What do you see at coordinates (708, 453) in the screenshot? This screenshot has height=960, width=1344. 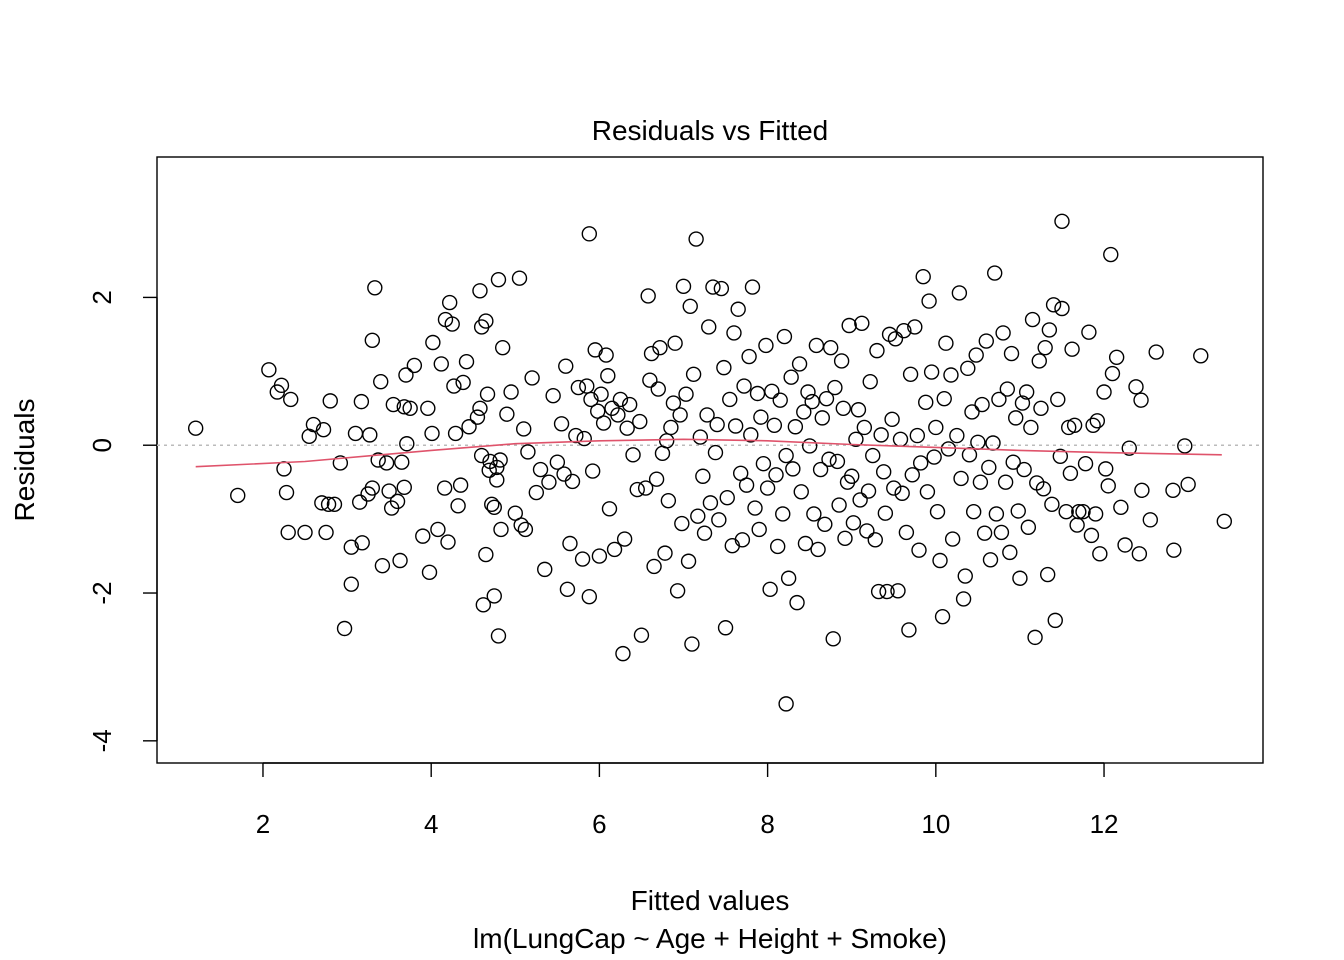 I see `lowess-smoother-line` at bounding box center [708, 453].